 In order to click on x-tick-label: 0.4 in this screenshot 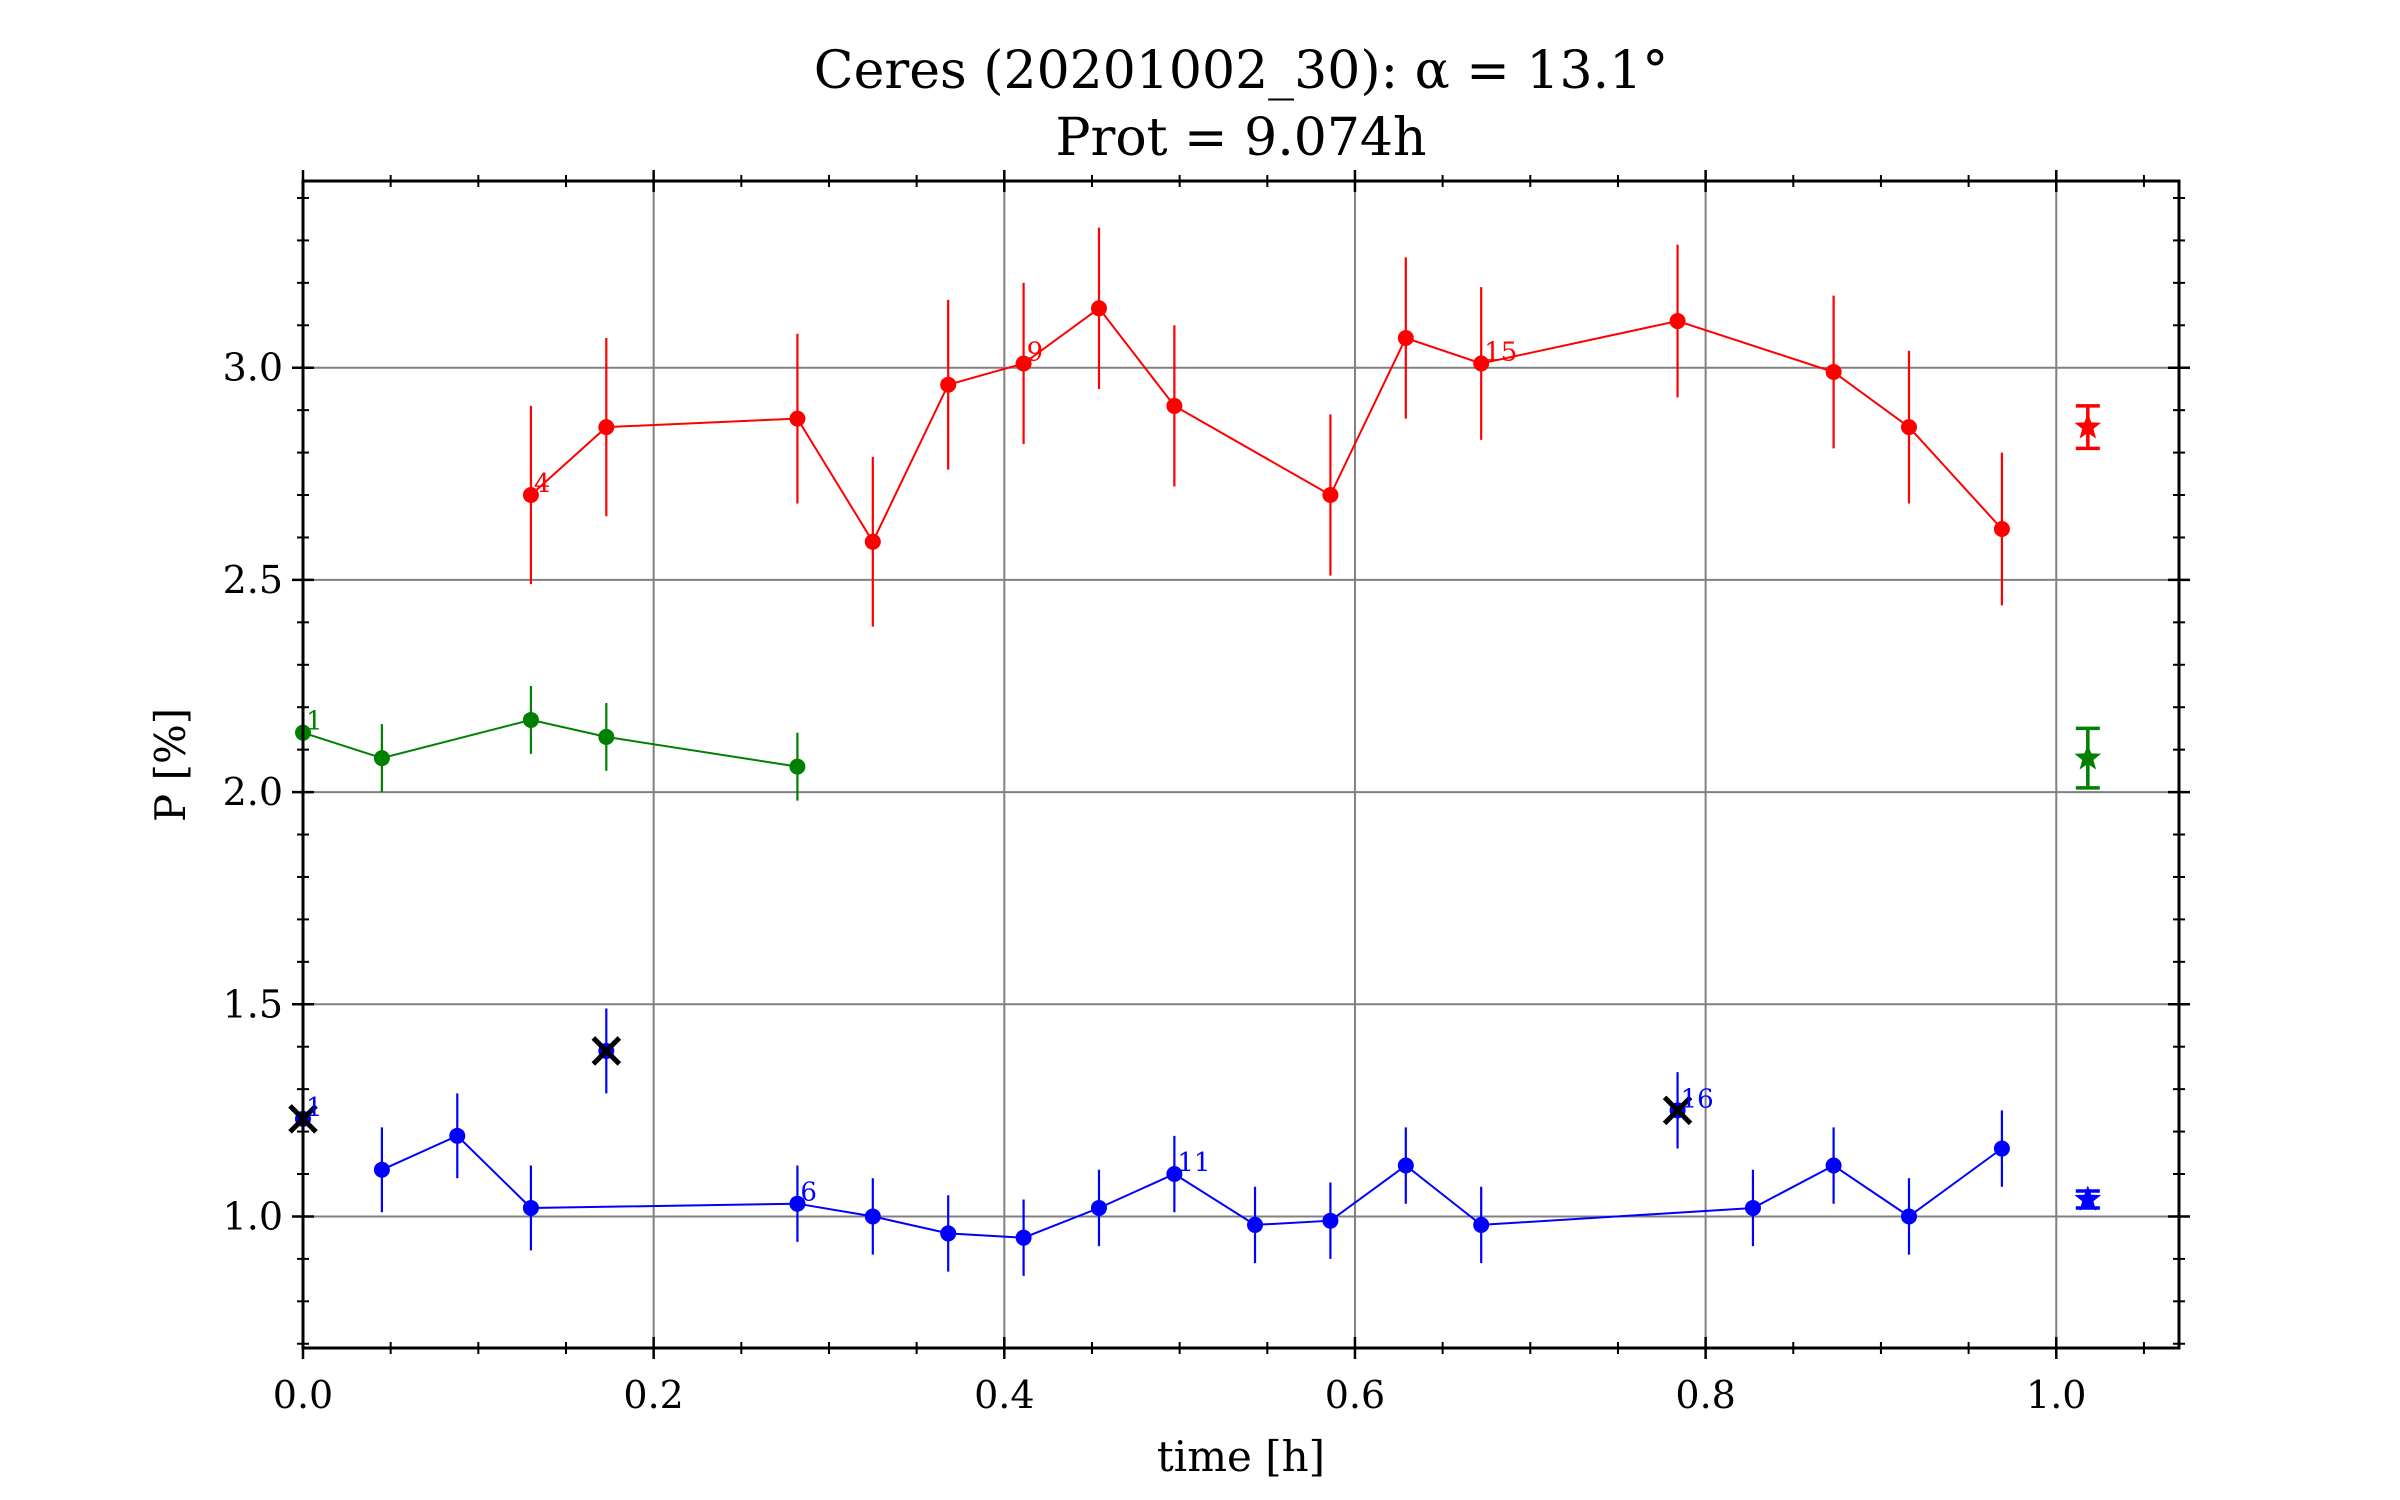, I will do `click(1004, 1395)`.